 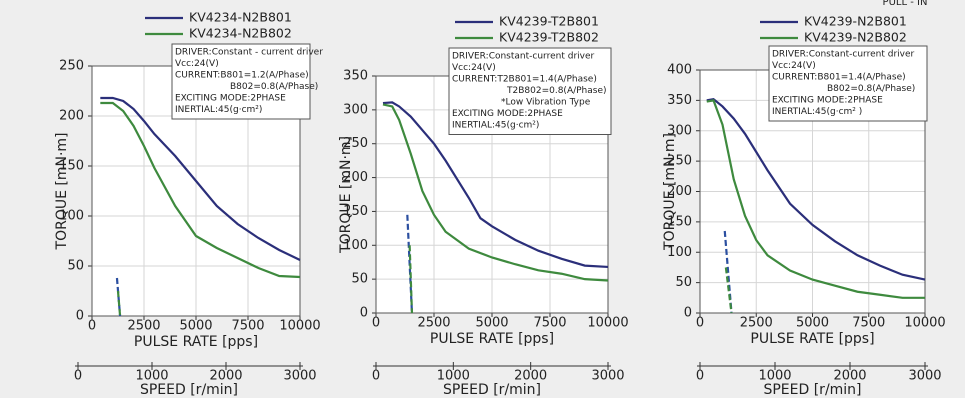 I want to click on info-text: DRIVER:Constant - current driver, so click(x=249, y=53).